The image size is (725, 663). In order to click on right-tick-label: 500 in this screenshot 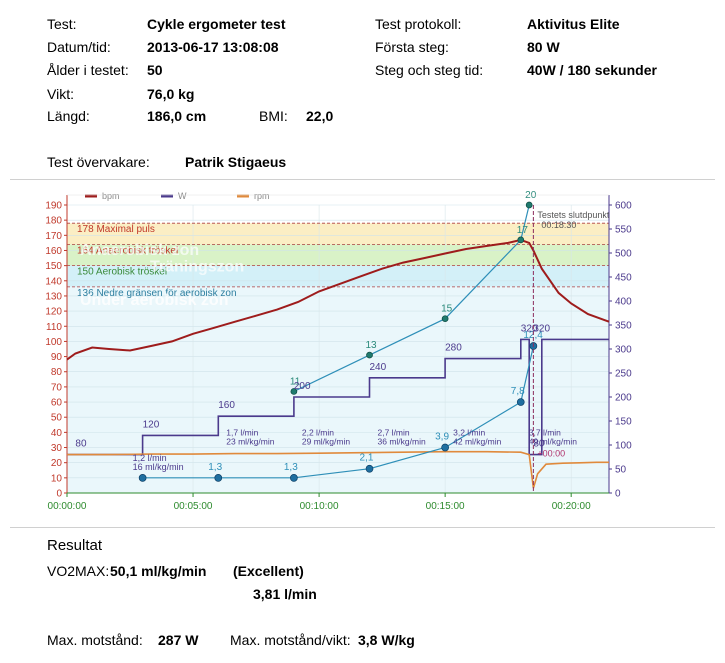, I will do `click(623, 254)`.